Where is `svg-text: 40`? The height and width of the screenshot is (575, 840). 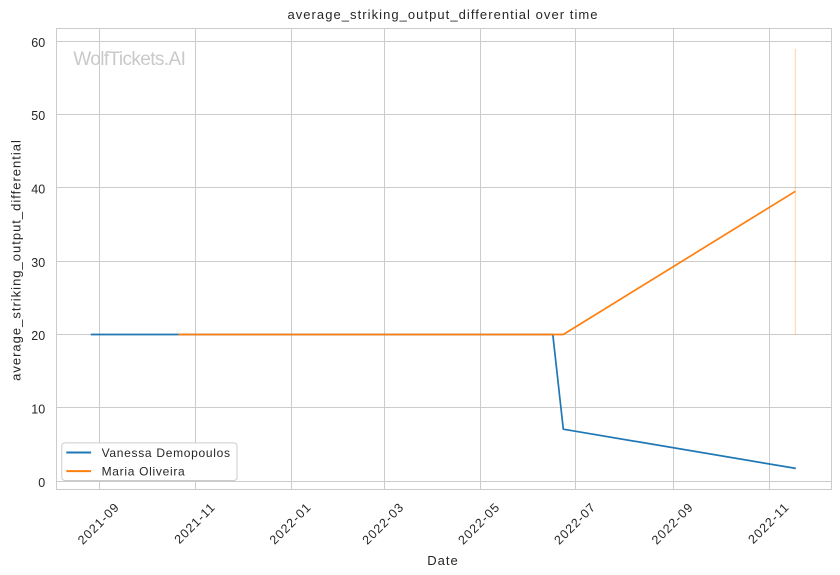
svg-text: 40 is located at coordinates (38, 190).